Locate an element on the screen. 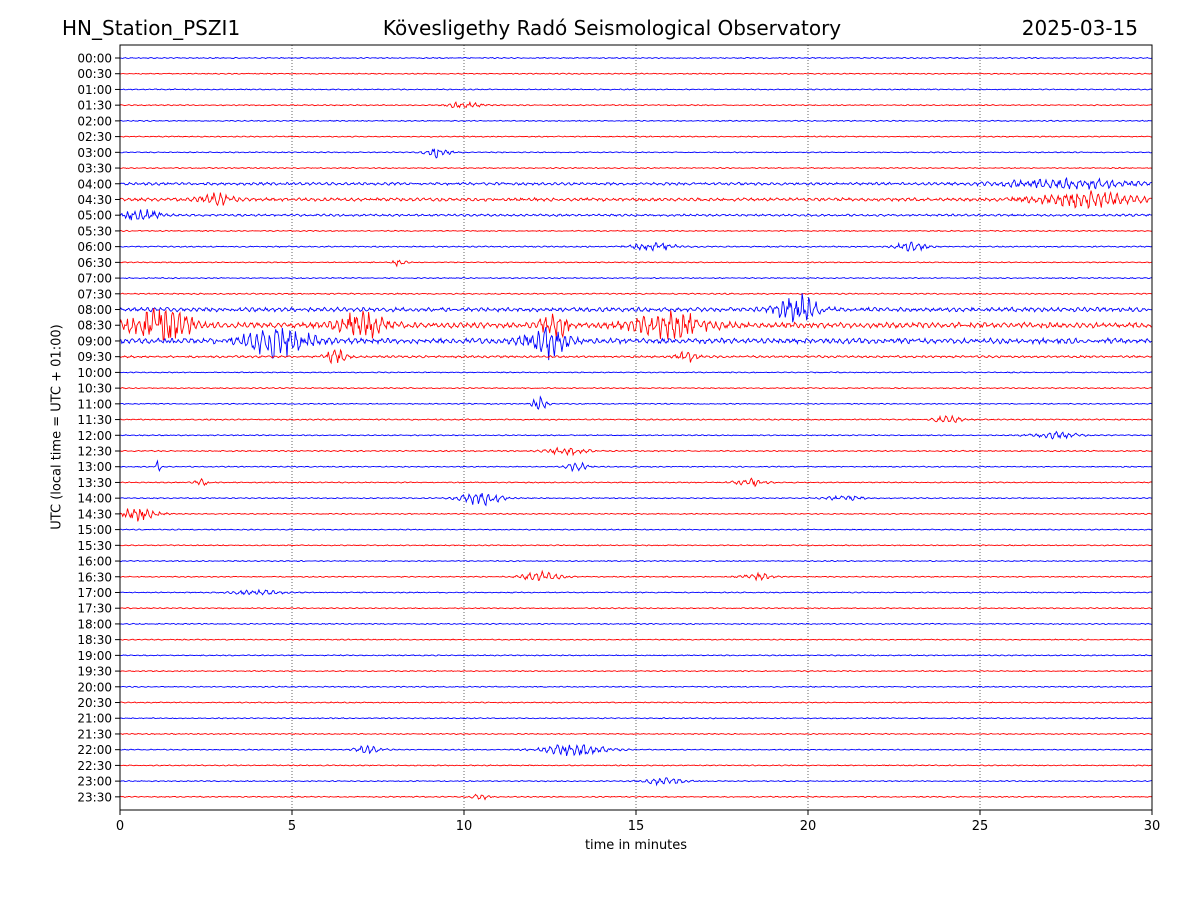 This screenshot has height=900, width=1200. y-tick-label: 01:30 is located at coordinates (94, 106).